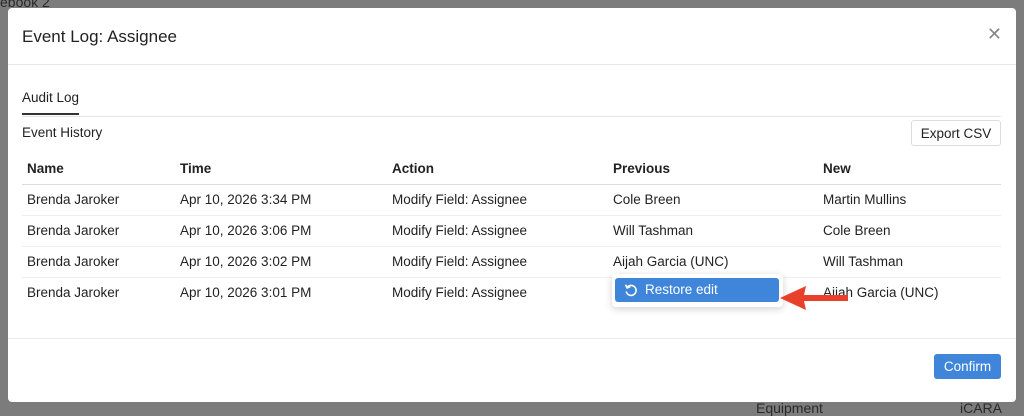 The height and width of the screenshot is (416, 1024). I want to click on background-value: iCARA, so click(981, 408).